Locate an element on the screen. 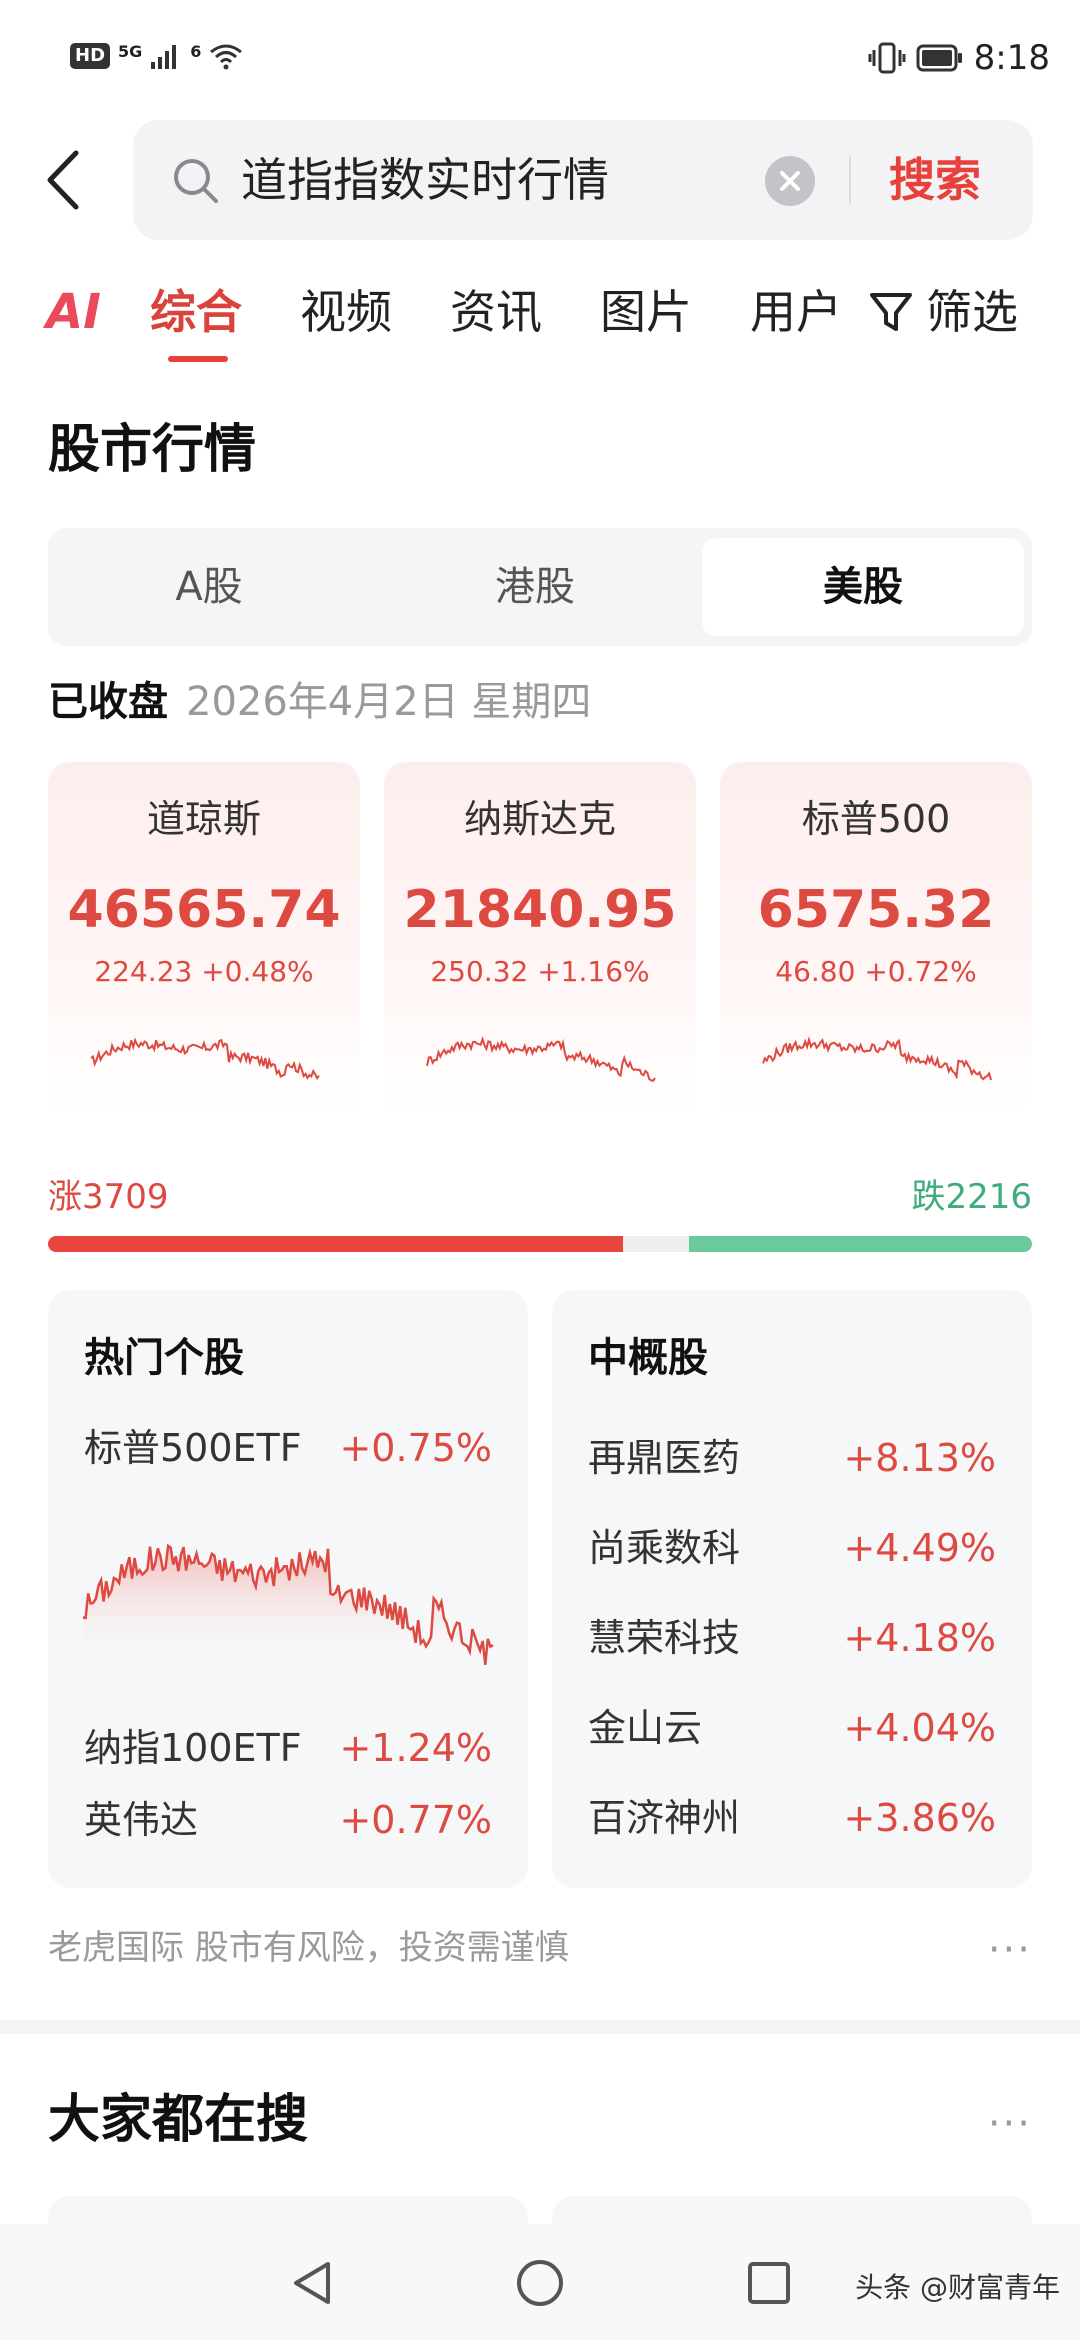 The height and width of the screenshot is (2340, 1080). index-change: 46.80 +0.72% is located at coordinates (876, 971).